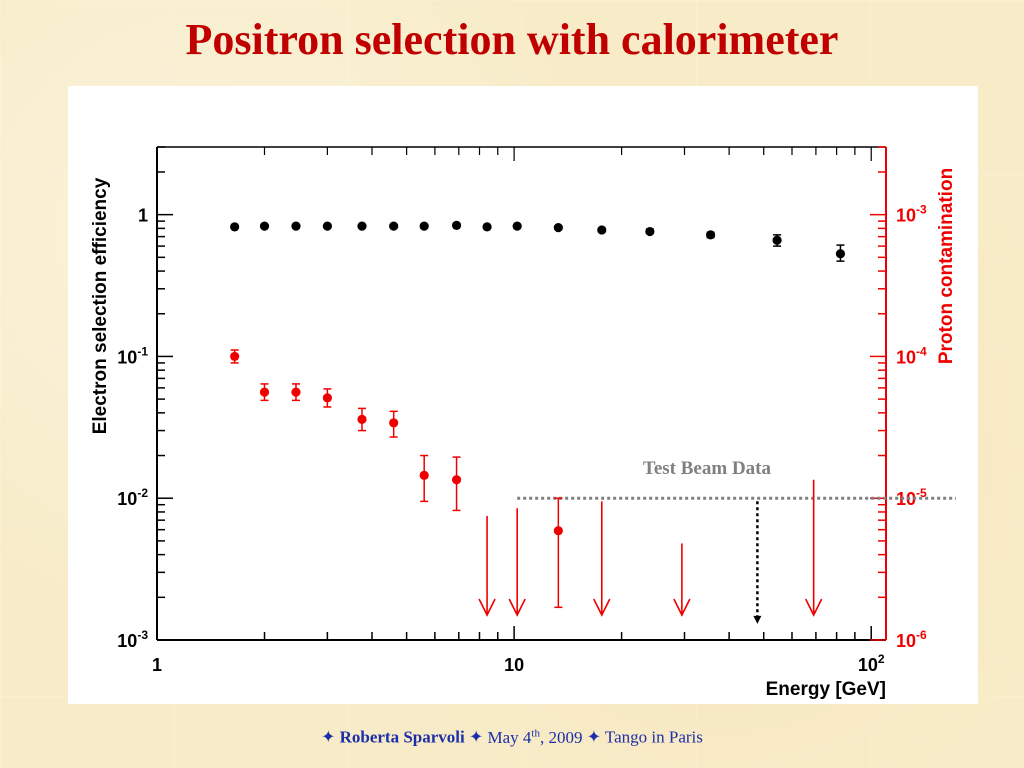 Image resolution: width=1024 pixels, height=768 pixels. I want to click on y-left-axis-label: Electron selection efficiency, so click(100, 305).